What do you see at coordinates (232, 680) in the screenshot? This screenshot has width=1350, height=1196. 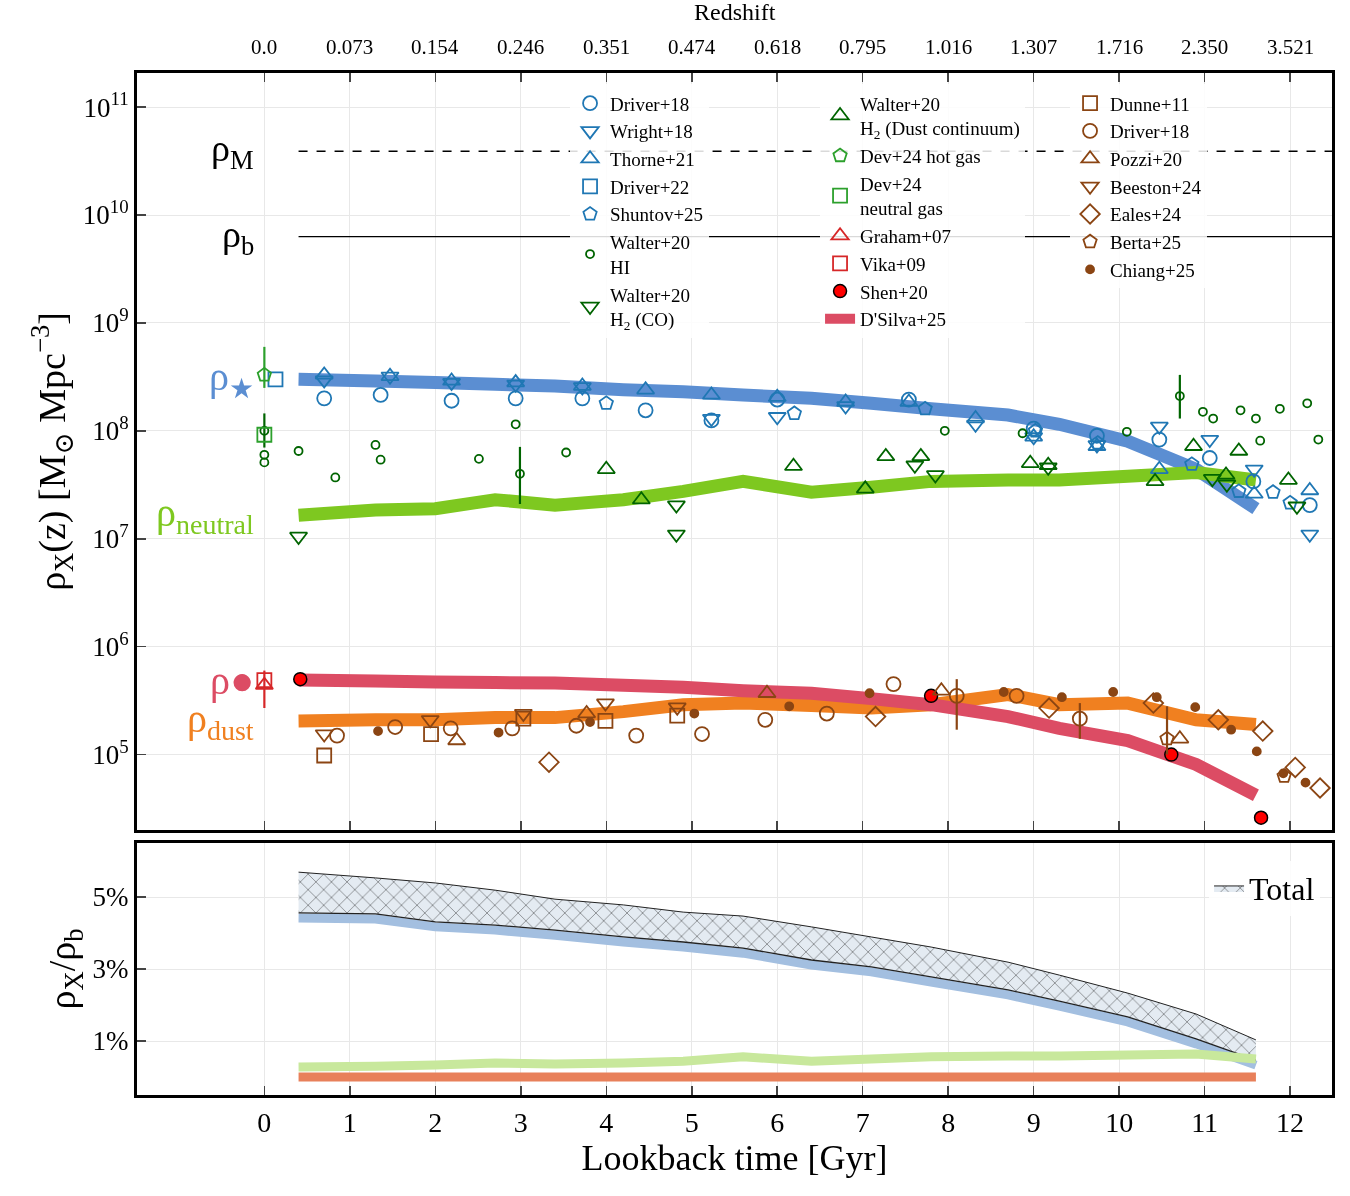 I see `annotation: ρ●` at bounding box center [232, 680].